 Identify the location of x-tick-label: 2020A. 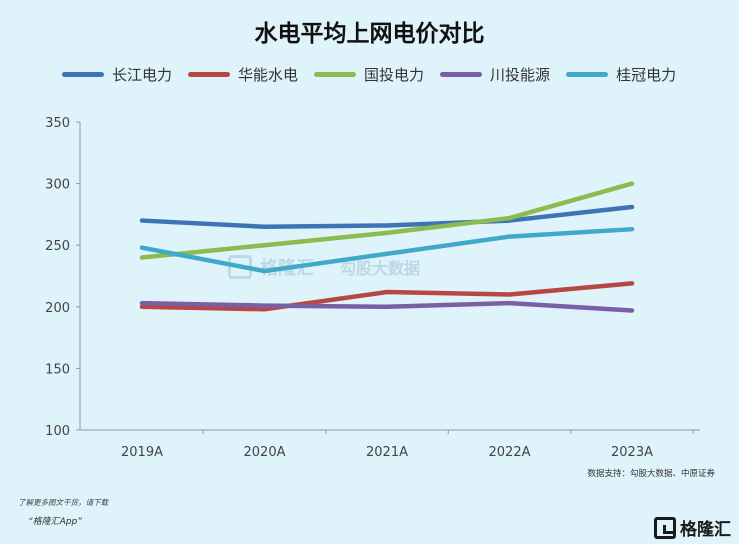
(265, 452).